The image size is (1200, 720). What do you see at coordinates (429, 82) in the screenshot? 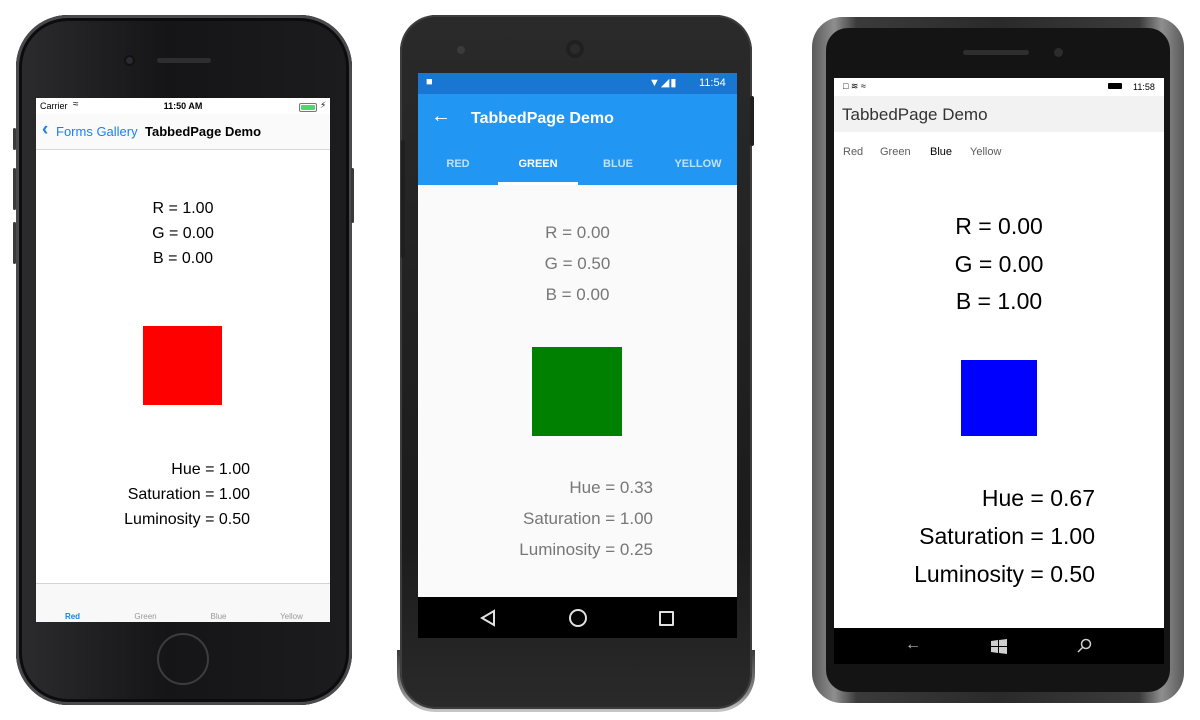
I see `notification-icon: ■` at bounding box center [429, 82].